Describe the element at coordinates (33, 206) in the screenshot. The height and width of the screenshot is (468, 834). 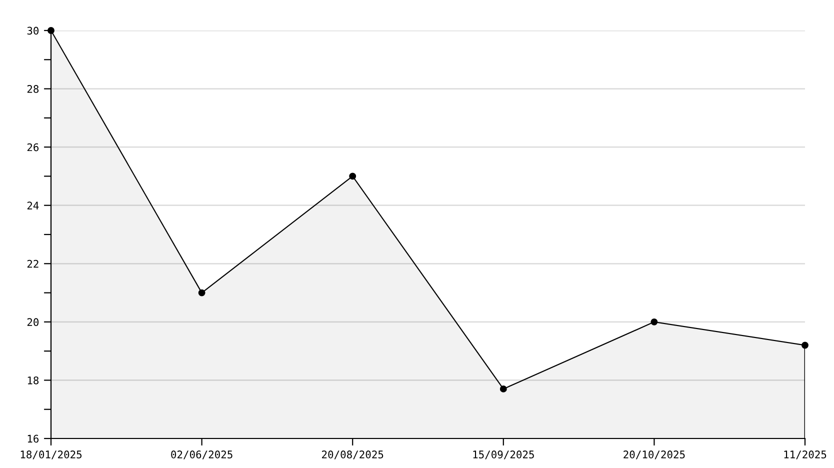
I see `y-tick-label: 24` at that location.